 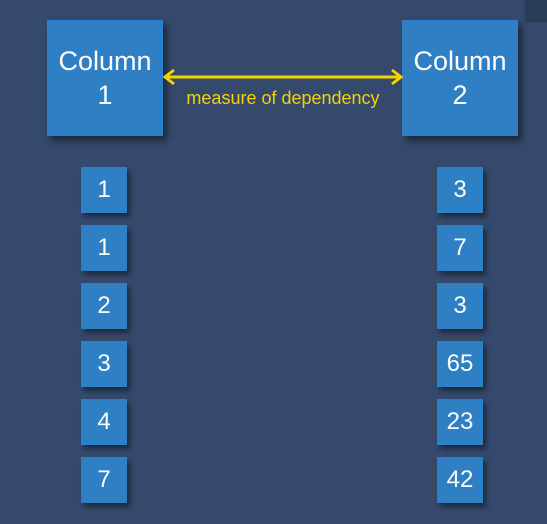 I want to click on double-headed-arrow-icon, so click(x=283, y=77).